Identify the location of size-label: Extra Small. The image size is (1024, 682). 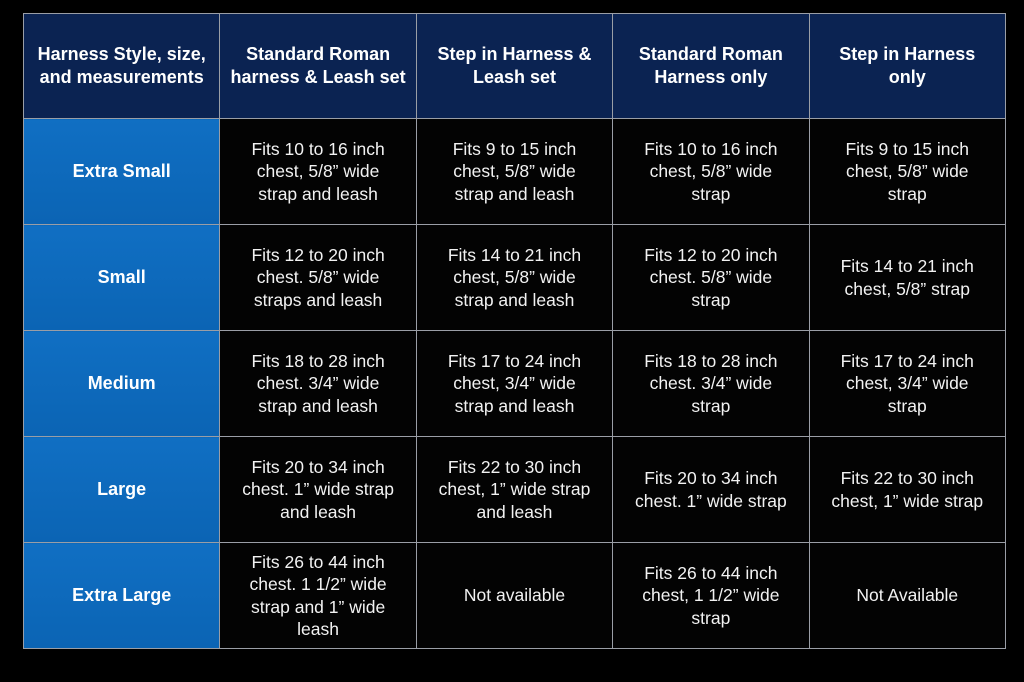
(121, 171).